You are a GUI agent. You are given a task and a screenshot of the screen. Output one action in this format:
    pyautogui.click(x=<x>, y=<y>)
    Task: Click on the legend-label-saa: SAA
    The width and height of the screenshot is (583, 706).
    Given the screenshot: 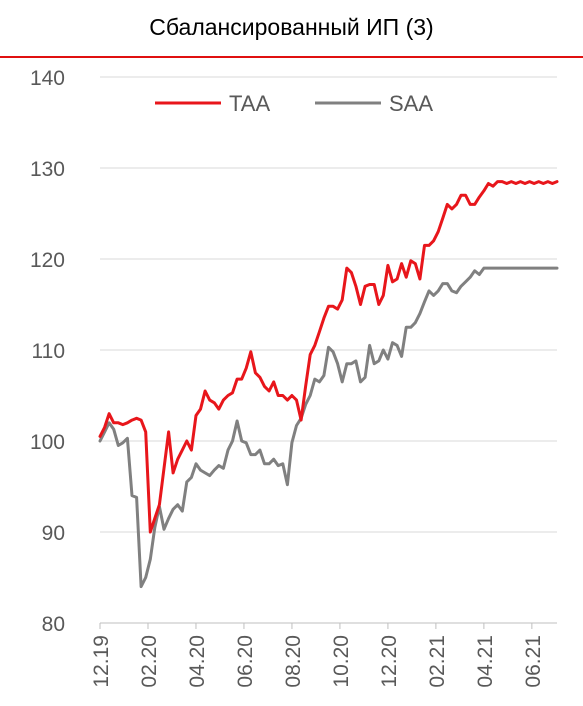 What is the action you would take?
    pyautogui.click(x=411, y=103)
    